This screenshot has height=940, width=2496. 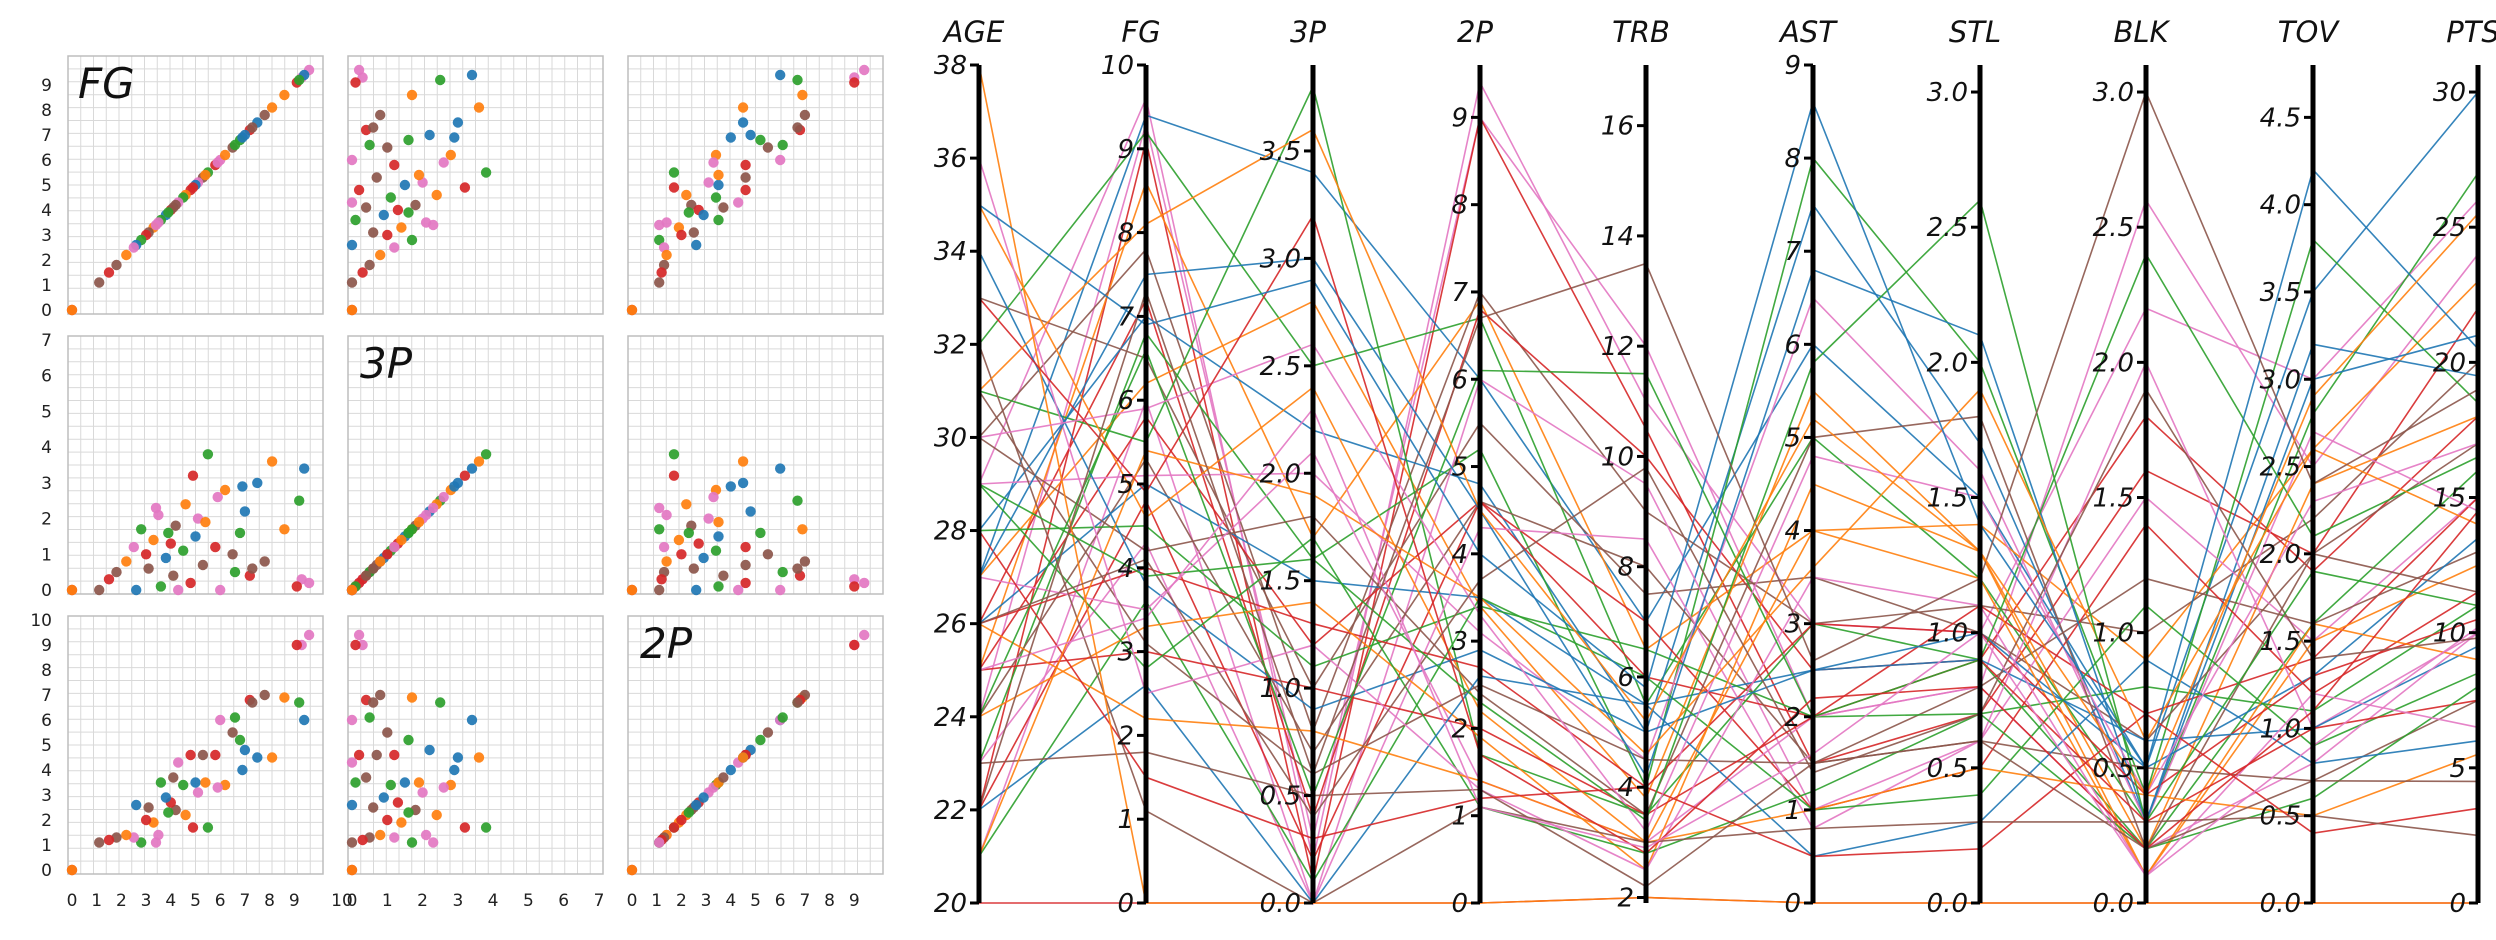 What do you see at coordinates (1625, 678) in the screenshot?
I see `axis-tick-label: 6` at bounding box center [1625, 678].